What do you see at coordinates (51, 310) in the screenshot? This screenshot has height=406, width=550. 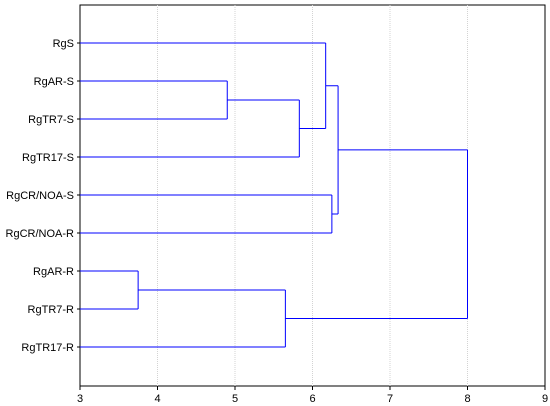 I see `leaf-label: RgTR7-R` at bounding box center [51, 310].